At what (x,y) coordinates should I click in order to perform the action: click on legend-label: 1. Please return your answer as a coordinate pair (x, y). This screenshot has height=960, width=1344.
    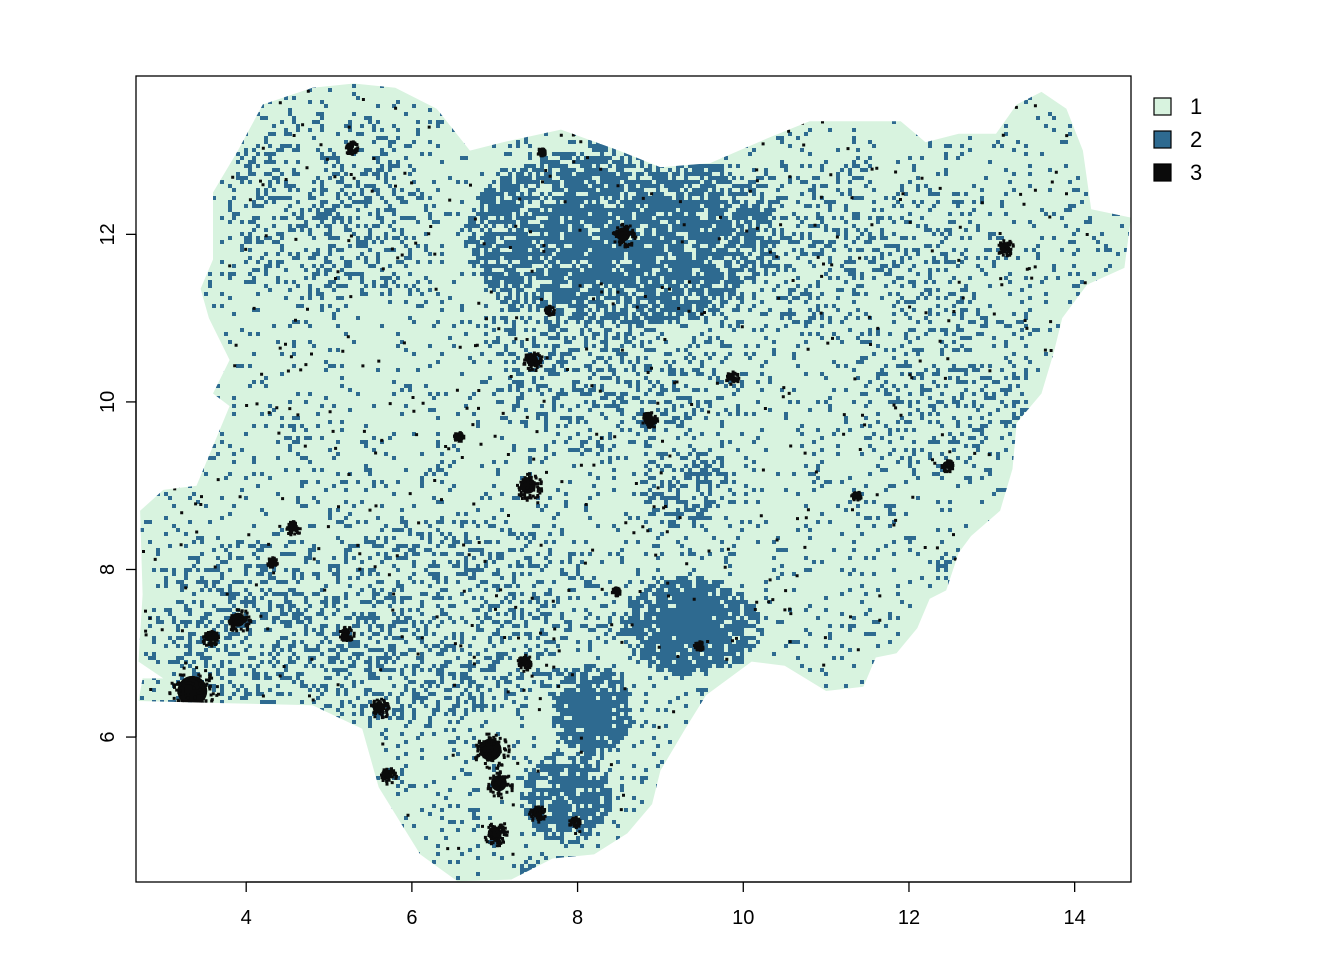
    Looking at the image, I should click on (1196, 106).